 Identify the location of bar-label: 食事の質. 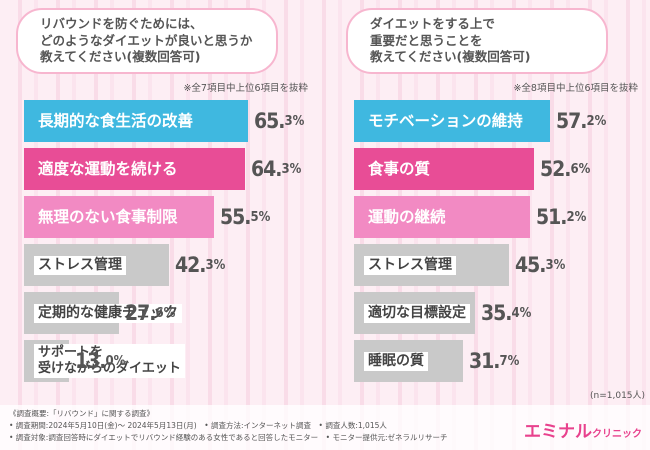
(399, 168).